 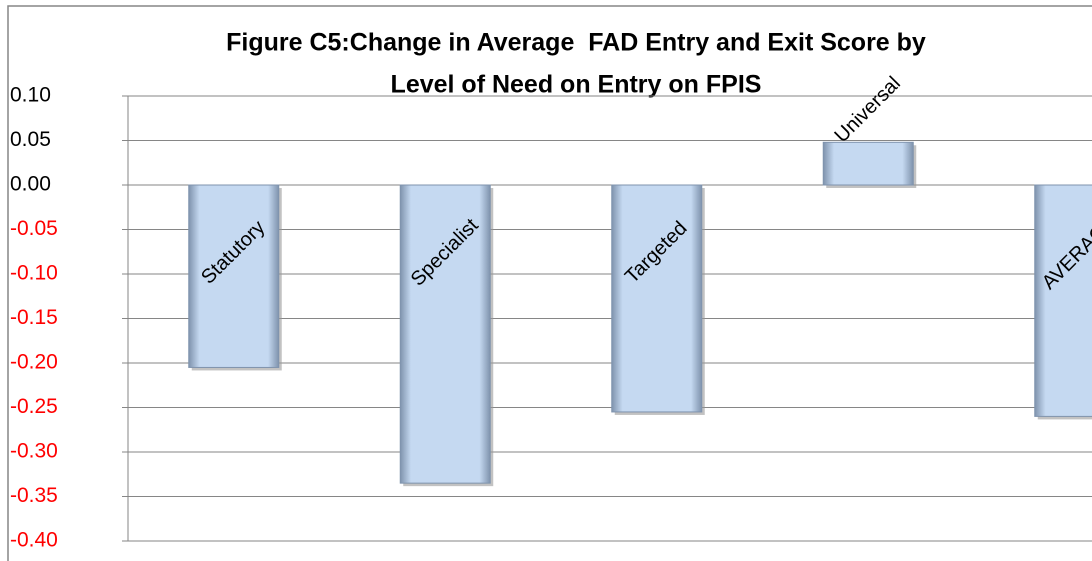 I want to click on y-tick-label: -0.15, so click(x=34, y=317).